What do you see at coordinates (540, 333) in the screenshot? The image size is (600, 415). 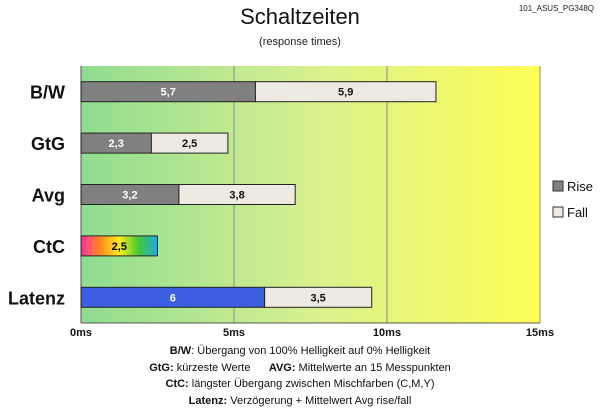 I see `x-tick-label: 15ms` at bounding box center [540, 333].